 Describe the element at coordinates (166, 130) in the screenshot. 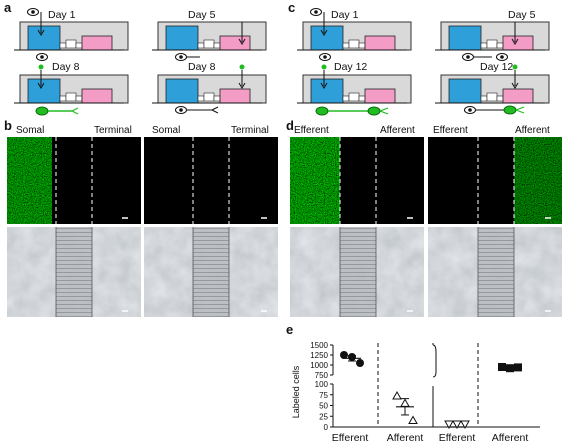

I see `b-label-somal-2: Somal` at that location.